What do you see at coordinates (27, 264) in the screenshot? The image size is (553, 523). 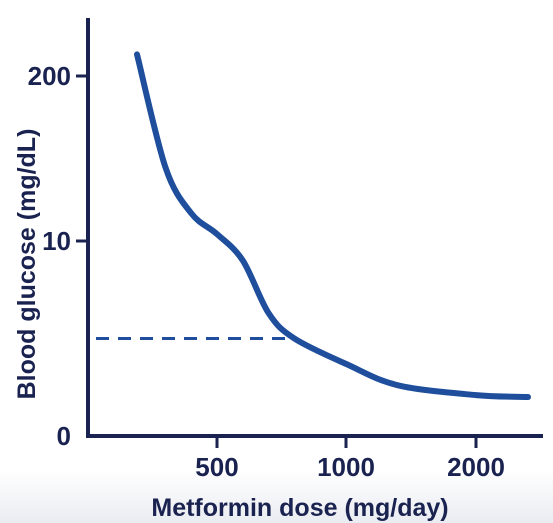 I see `y-axis-title: Blood glucose (mg/dL)` at bounding box center [27, 264].